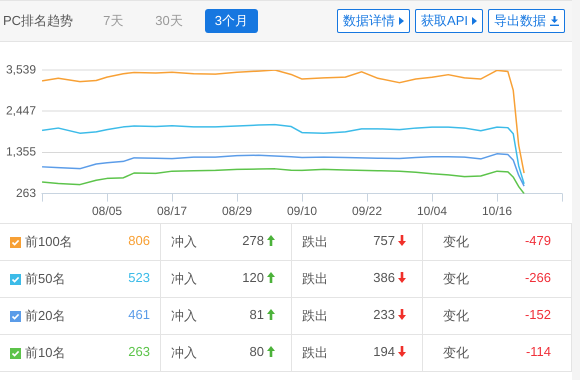 The width and height of the screenshot is (580, 380). What do you see at coordinates (21, 69) in the screenshot?
I see `y-tick-label: 3,539` at bounding box center [21, 69].